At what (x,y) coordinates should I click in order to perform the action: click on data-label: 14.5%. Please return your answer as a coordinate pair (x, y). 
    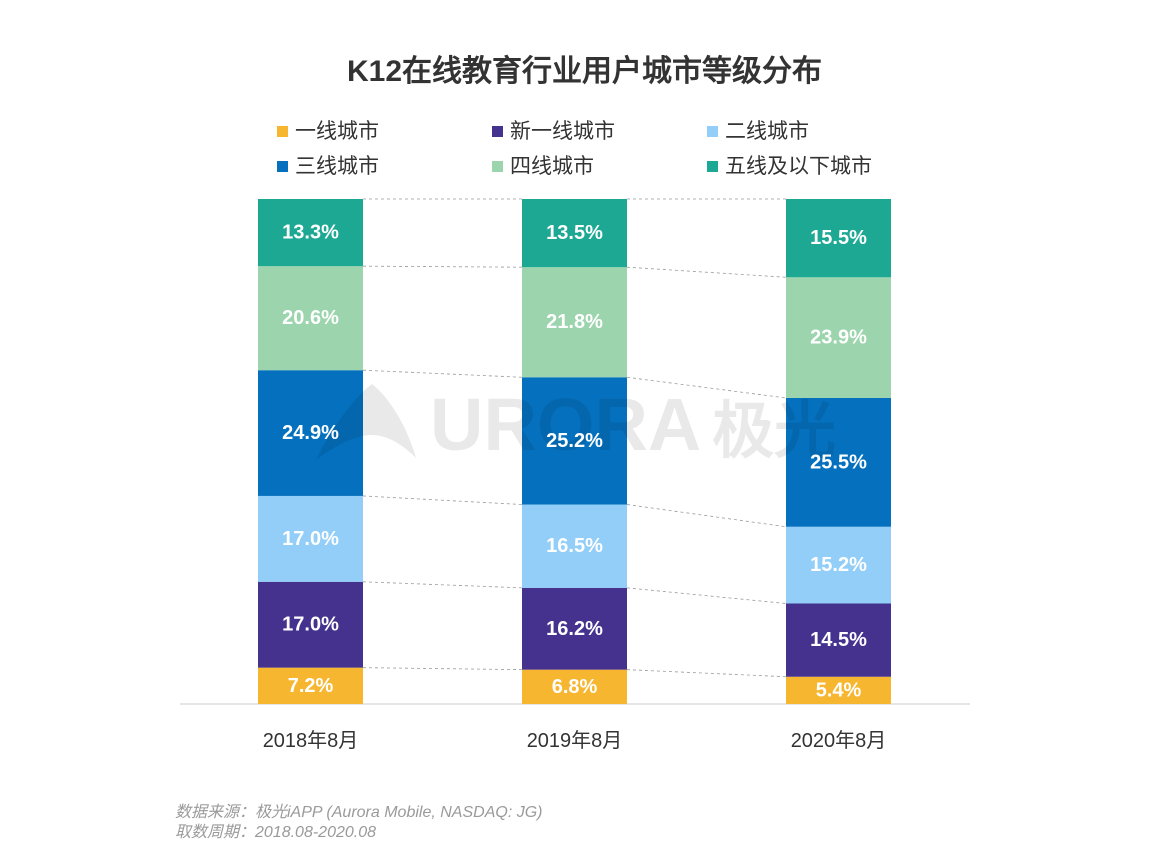
    Looking at the image, I should click on (838, 640).